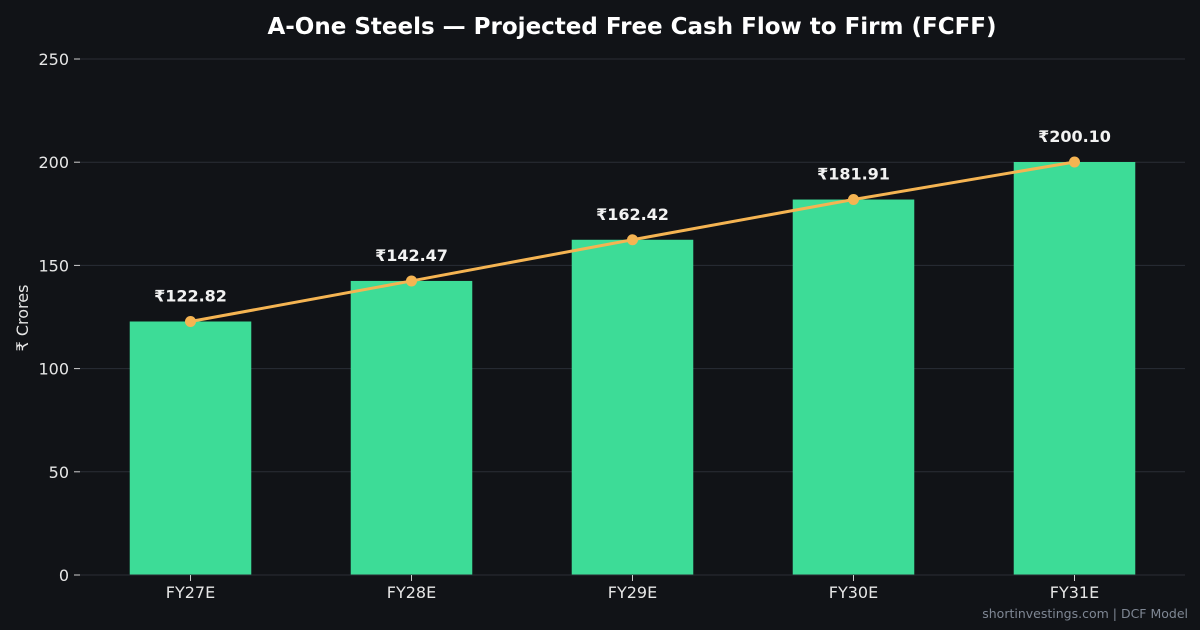 The image size is (1200, 630). What do you see at coordinates (853, 174) in the screenshot?
I see `data-label: ₹181.91` at bounding box center [853, 174].